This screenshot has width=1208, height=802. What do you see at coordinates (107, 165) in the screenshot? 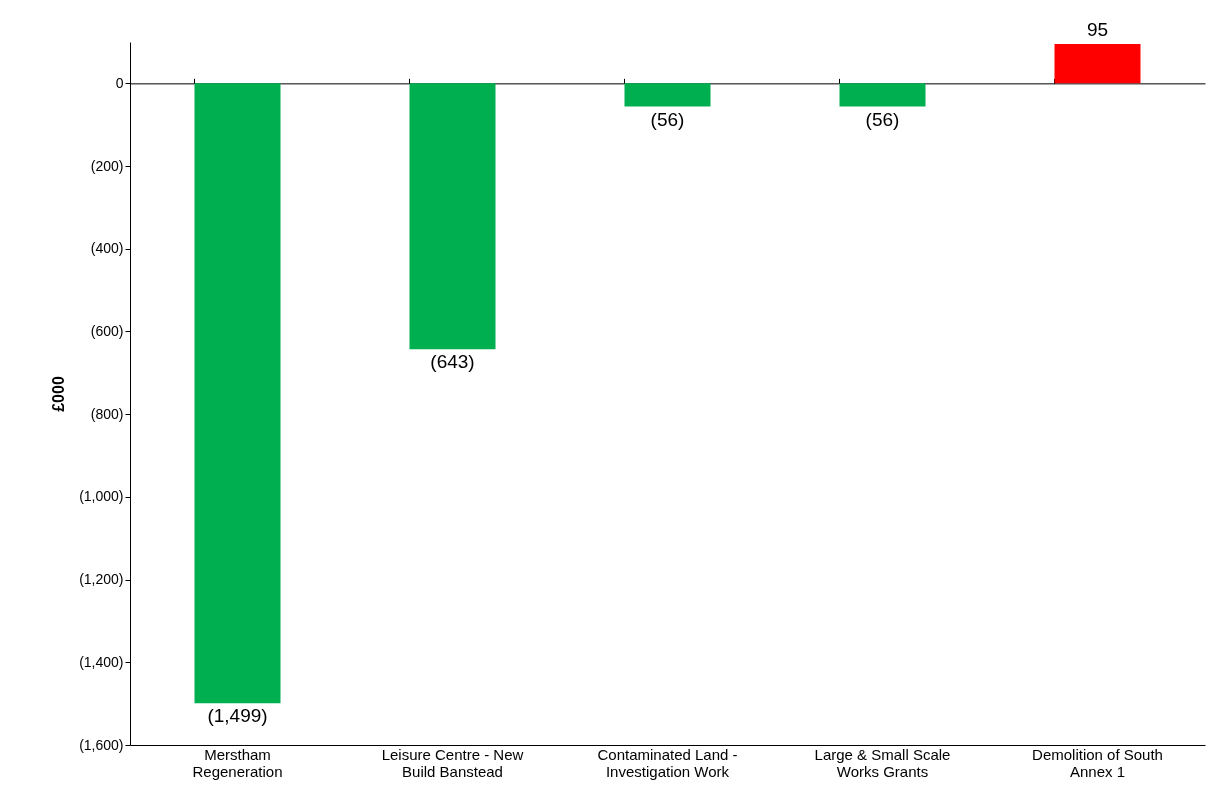
I see `y-tick-label: (200)` at bounding box center [107, 165].